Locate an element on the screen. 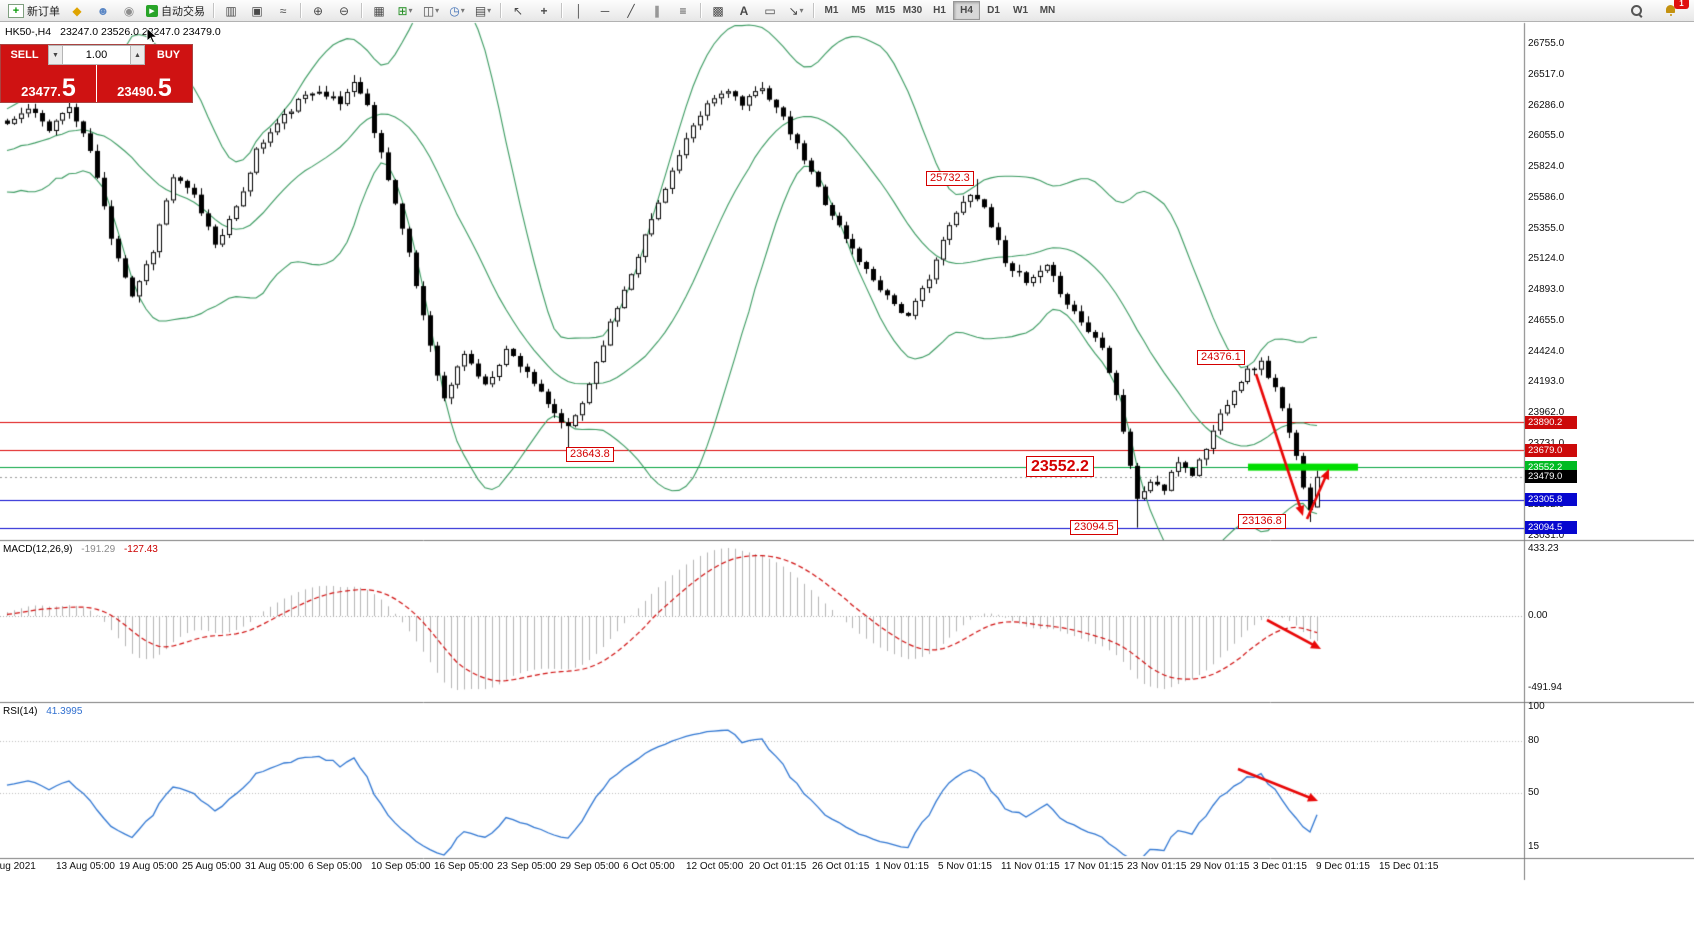 The width and height of the screenshot is (1694, 946). toolbar-right: 1 is located at coordinates (1657, 10).